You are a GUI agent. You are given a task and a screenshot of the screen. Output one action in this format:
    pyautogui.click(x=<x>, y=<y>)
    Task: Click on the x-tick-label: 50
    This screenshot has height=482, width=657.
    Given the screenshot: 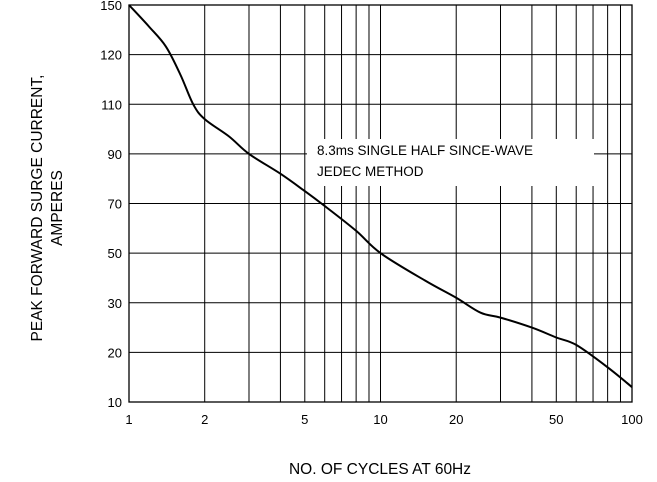 What is the action you would take?
    pyautogui.click(x=556, y=419)
    